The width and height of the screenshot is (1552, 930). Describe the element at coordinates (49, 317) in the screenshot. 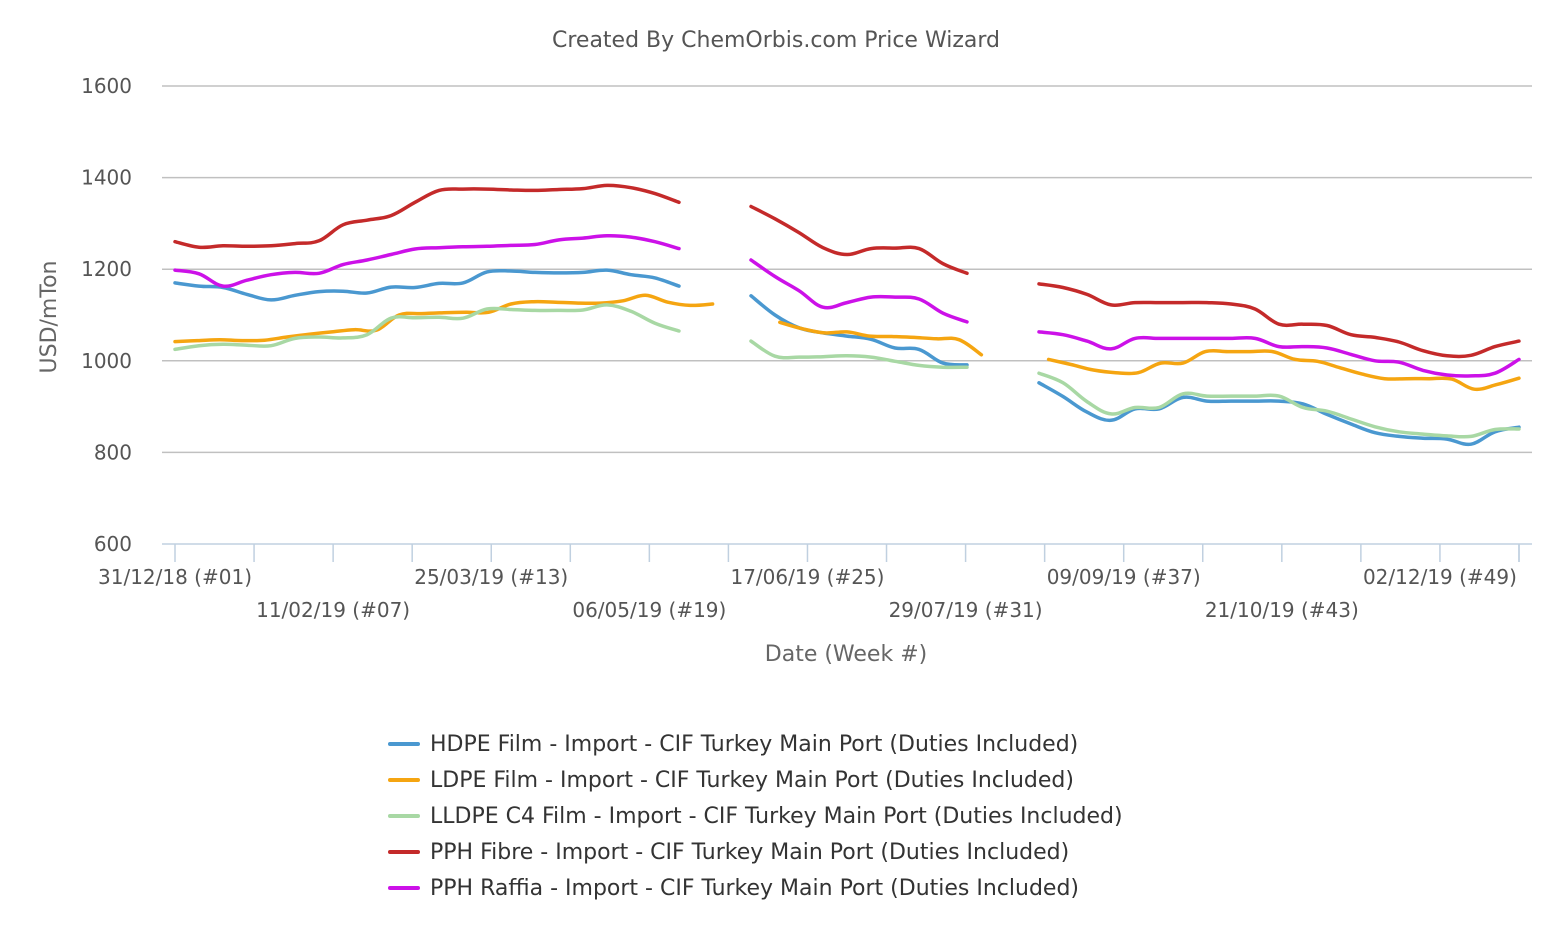

I see `y-axis-title: USD/mTon` at that location.